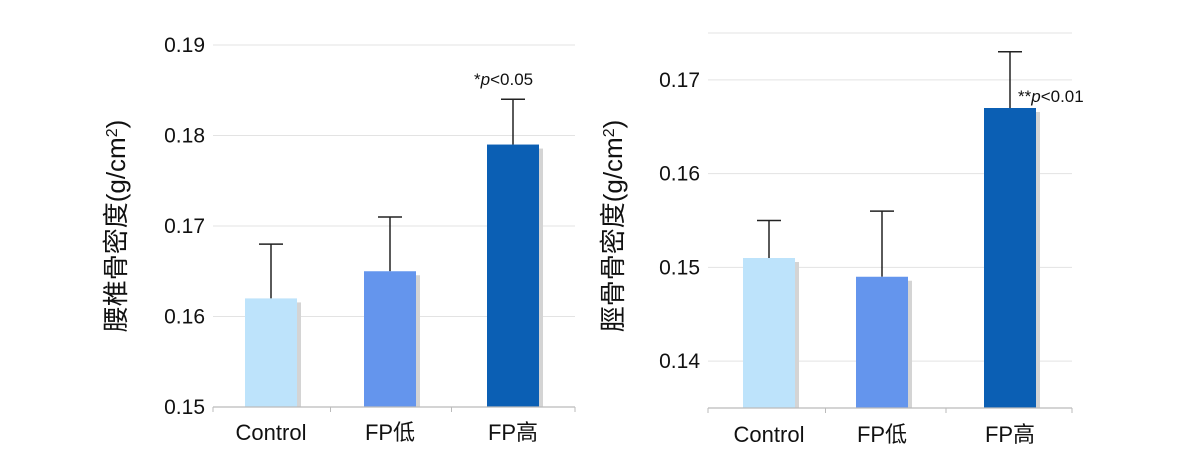  Describe the element at coordinates (477, 79) in the screenshot. I see `annotation-stars: *` at that location.